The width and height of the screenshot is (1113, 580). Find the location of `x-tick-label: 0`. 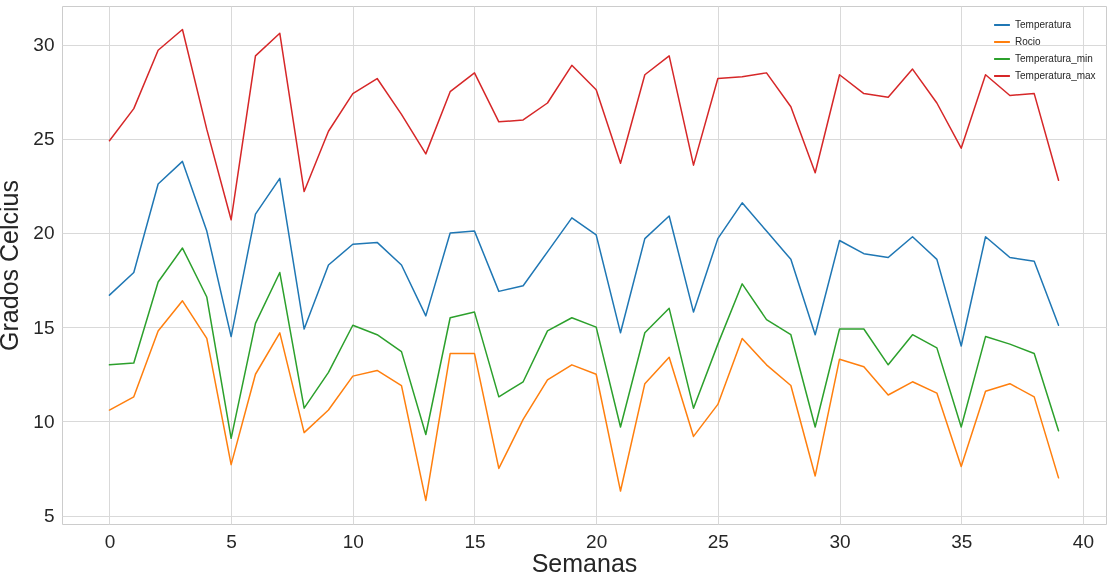

x-tick-label: 0 is located at coordinates (110, 541).